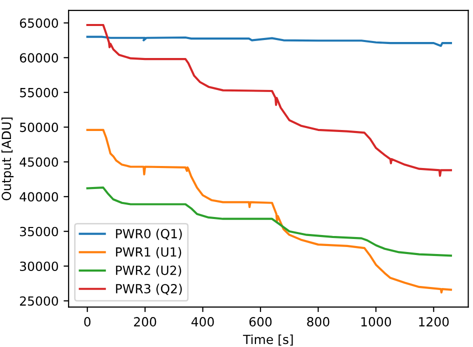 The height and width of the screenshot is (347, 473). Describe the element at coordinates (260, 321) in the screenshot. I see `x-tick-label: 600` at that location.